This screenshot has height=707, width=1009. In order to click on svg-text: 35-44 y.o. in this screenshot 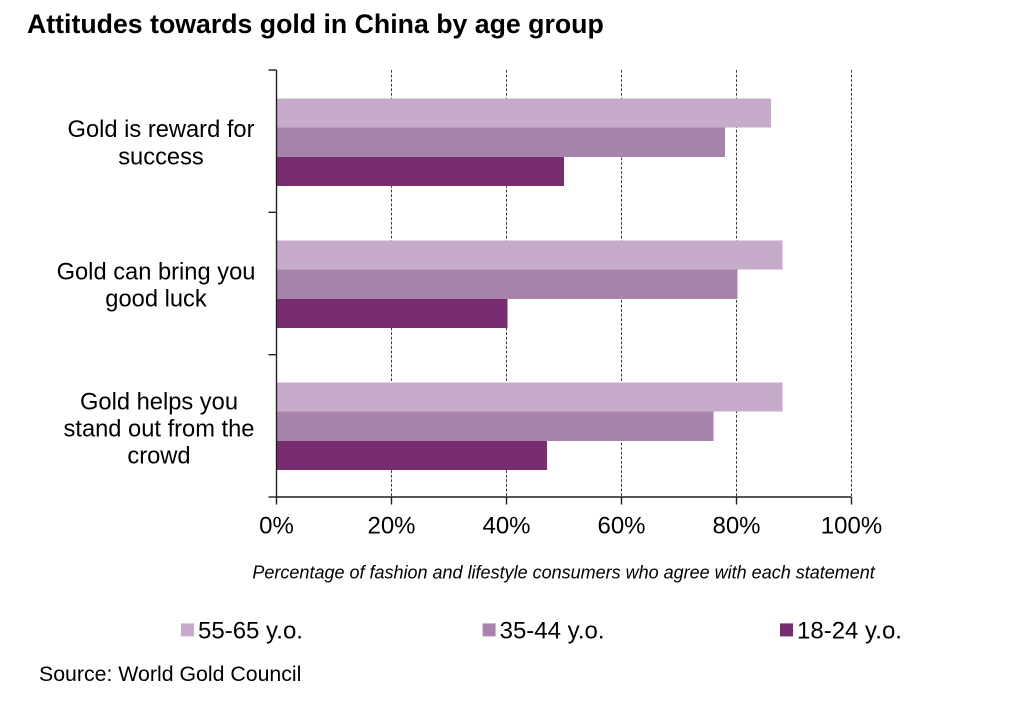, I will do `click(552, 631)`.